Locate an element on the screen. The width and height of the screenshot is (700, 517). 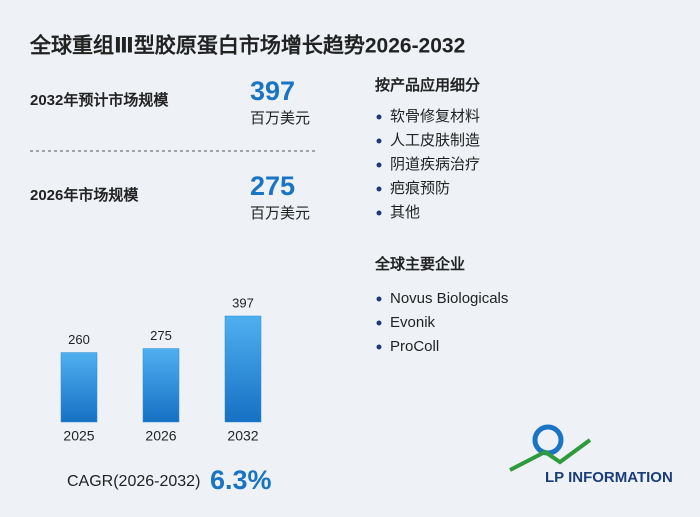
stat-value: 275 is located at coordinates (272, 186).